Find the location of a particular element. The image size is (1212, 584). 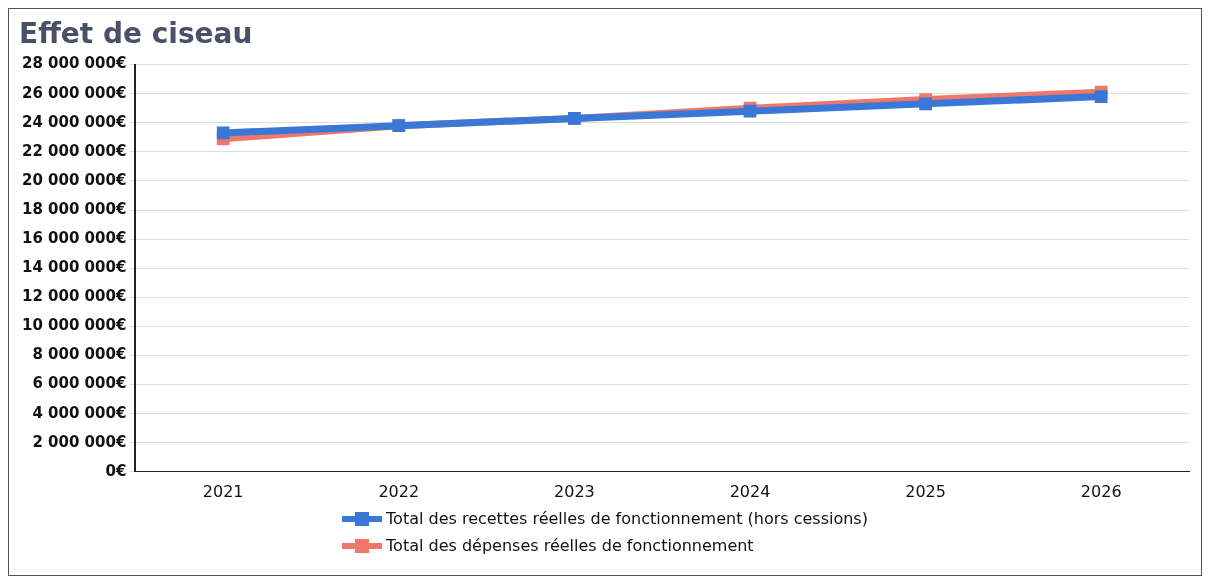

x-tick-label: 2024 is located at coordinates (750, 491).